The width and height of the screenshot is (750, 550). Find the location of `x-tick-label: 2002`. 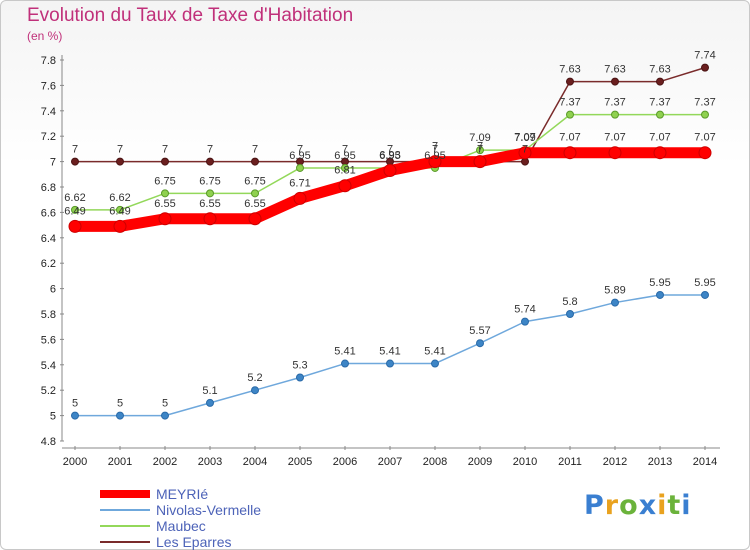

x-tick-label: 2002 is located at coordinates (165, 462).